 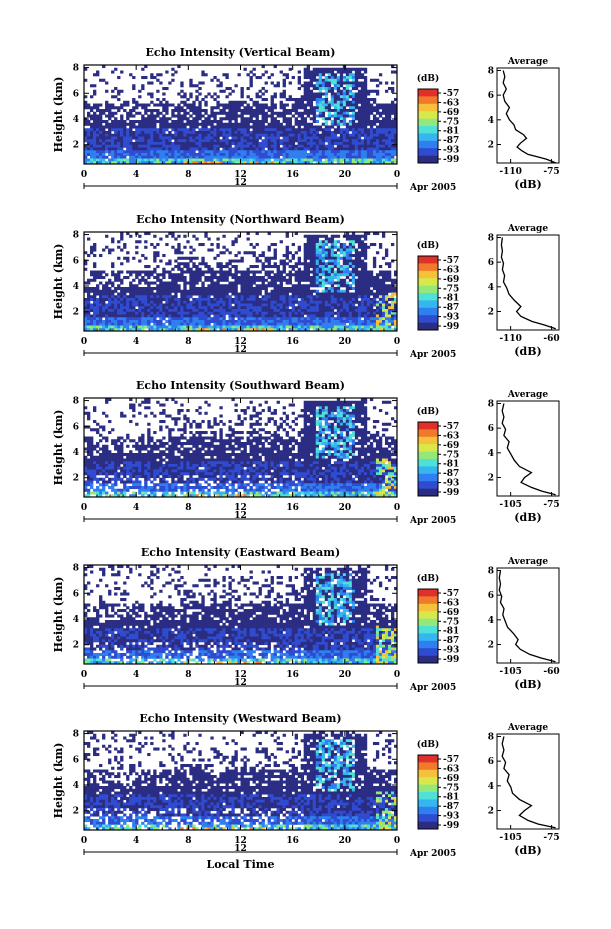 I want to click on heatmap-cells, so click(x=241, y=282).